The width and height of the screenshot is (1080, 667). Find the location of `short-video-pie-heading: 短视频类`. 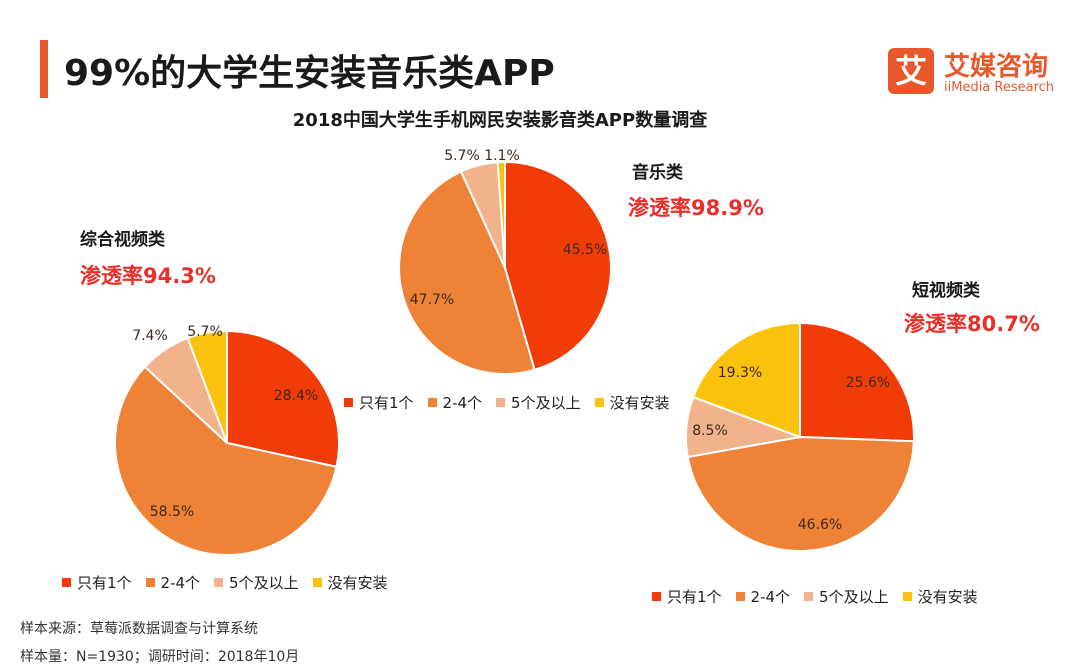

short-video-pie-heading: 短视频类 is located at coordinates (946, 291).